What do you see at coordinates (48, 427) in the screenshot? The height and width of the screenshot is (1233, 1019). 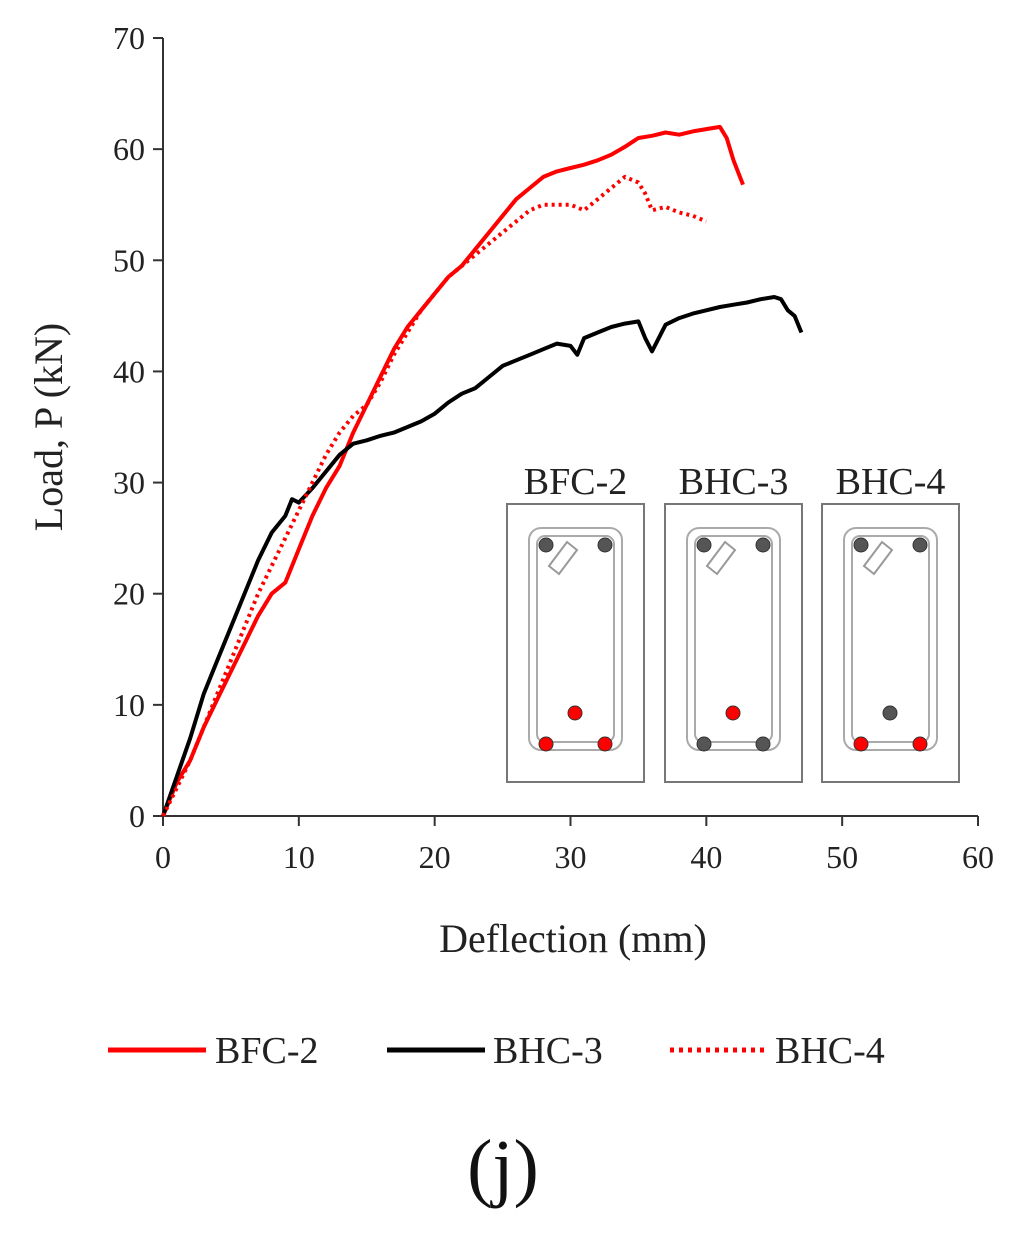 I see `y-axis-title: Load, P (kN)` at bounding box center [48, 427].